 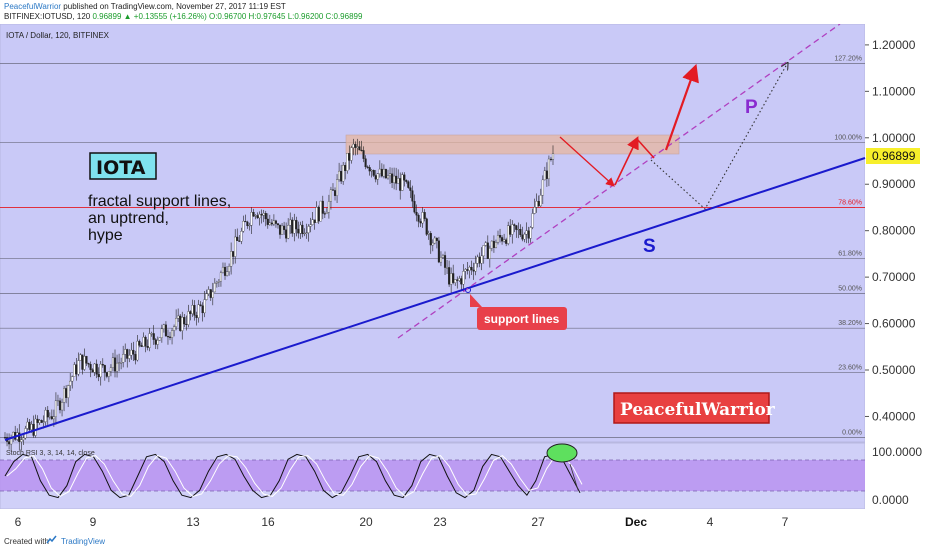 I want to click on x-tick-label: 4, so click(x=710, y=522).